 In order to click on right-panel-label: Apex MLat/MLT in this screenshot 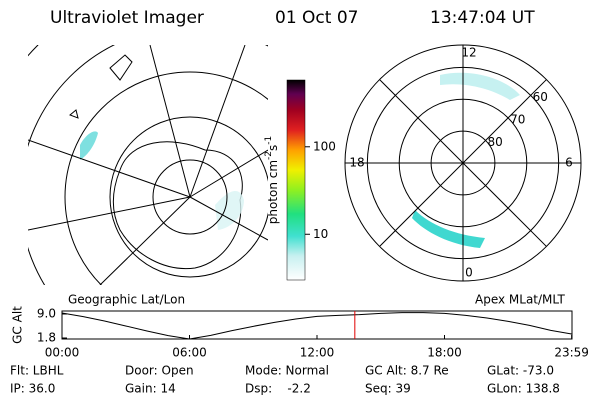, I will do `click(520, 300)`.